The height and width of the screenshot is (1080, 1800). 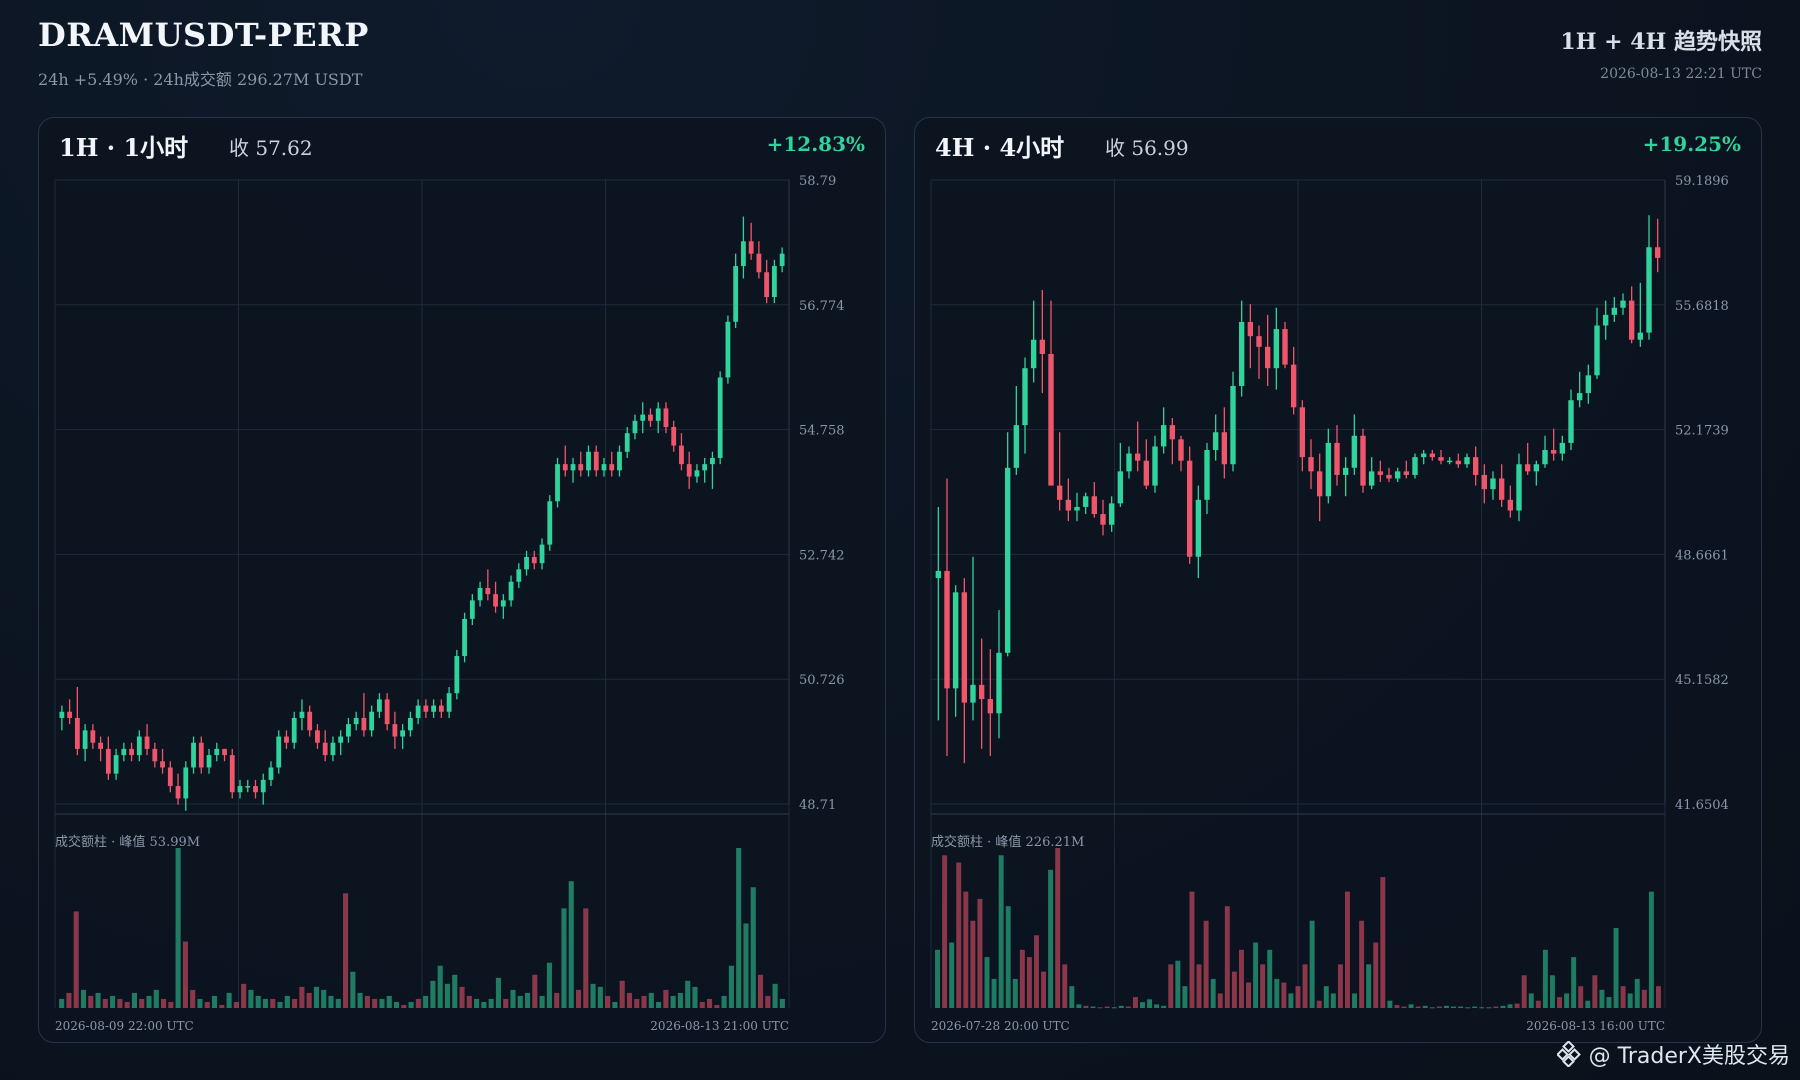 What do you see at coordinates (124, 147) in the screenshot?
I see `timeframe-label: 1H · 1小时` at bounding box center [124, 147].